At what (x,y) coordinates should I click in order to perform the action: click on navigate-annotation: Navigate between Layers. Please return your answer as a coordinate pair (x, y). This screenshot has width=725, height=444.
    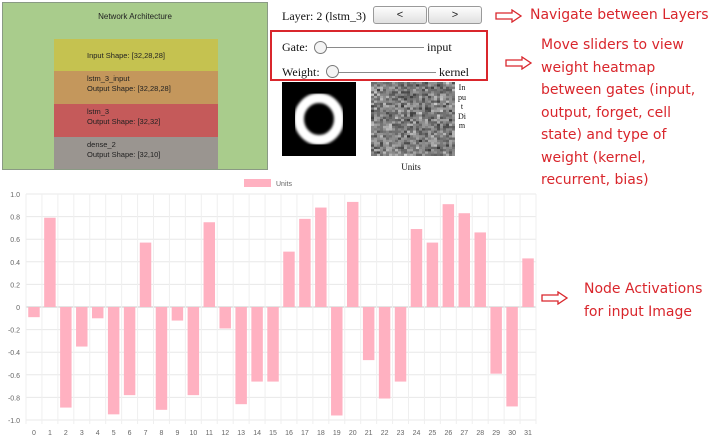
    Looking at the image, I should click on (619, 15).